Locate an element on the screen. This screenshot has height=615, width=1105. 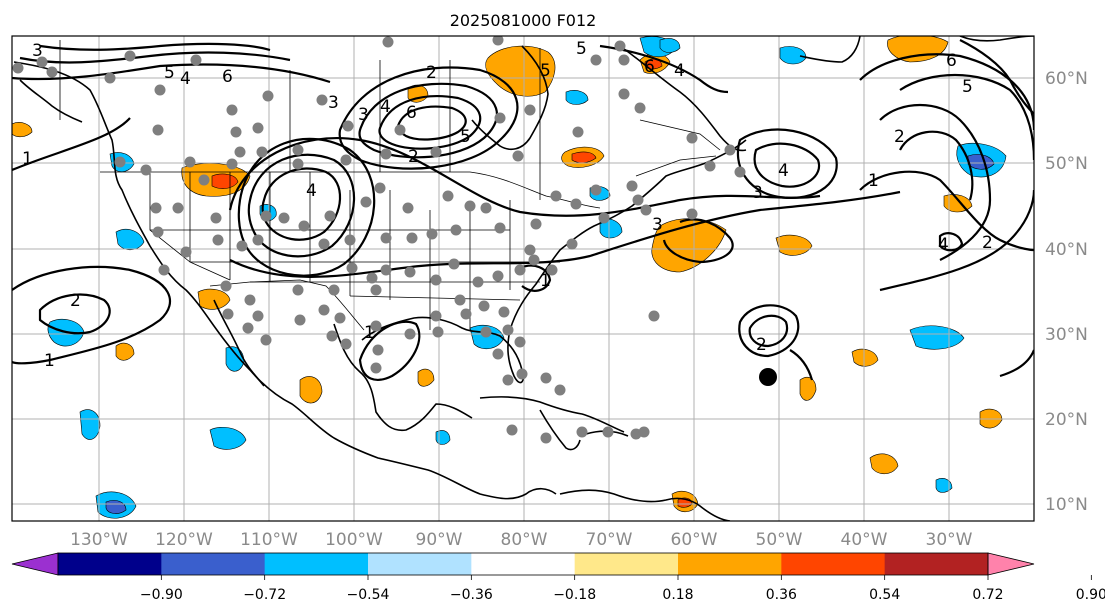
lat-label: 30°N is located at coordinates (1066, 335).